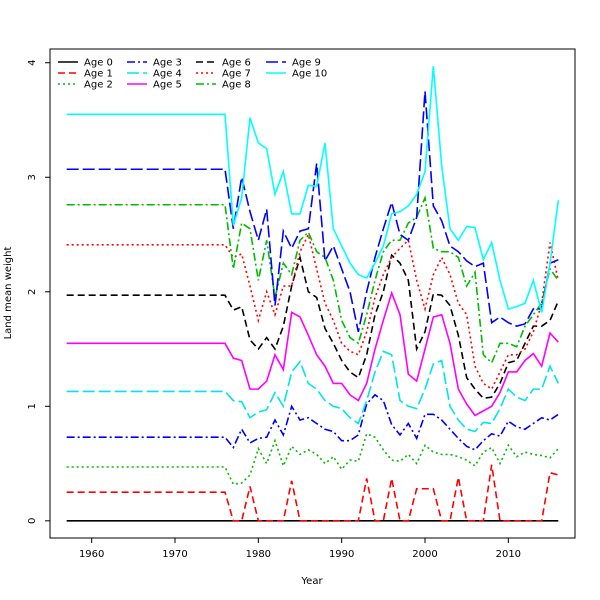  Describe the element at coordinates (167, 63) in the screenshot. I see `legend-label: Age 3` at that location.